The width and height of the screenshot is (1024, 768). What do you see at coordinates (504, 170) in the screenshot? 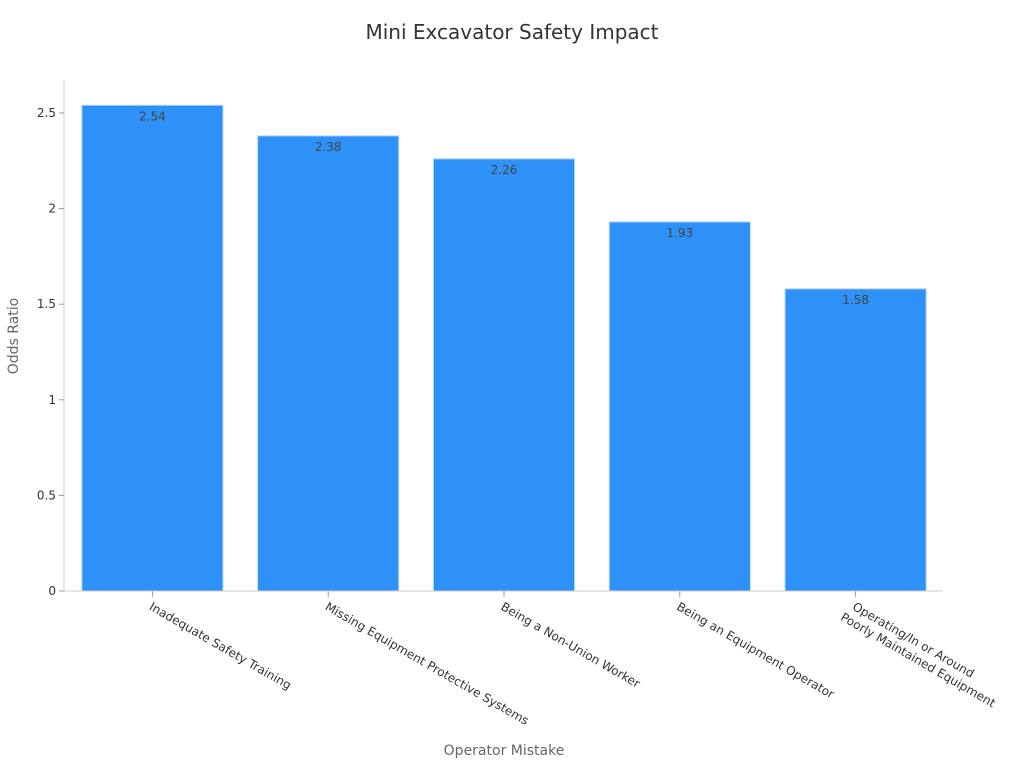
I see `bar-value-label: 2.26` at bounding box center [504, 170].